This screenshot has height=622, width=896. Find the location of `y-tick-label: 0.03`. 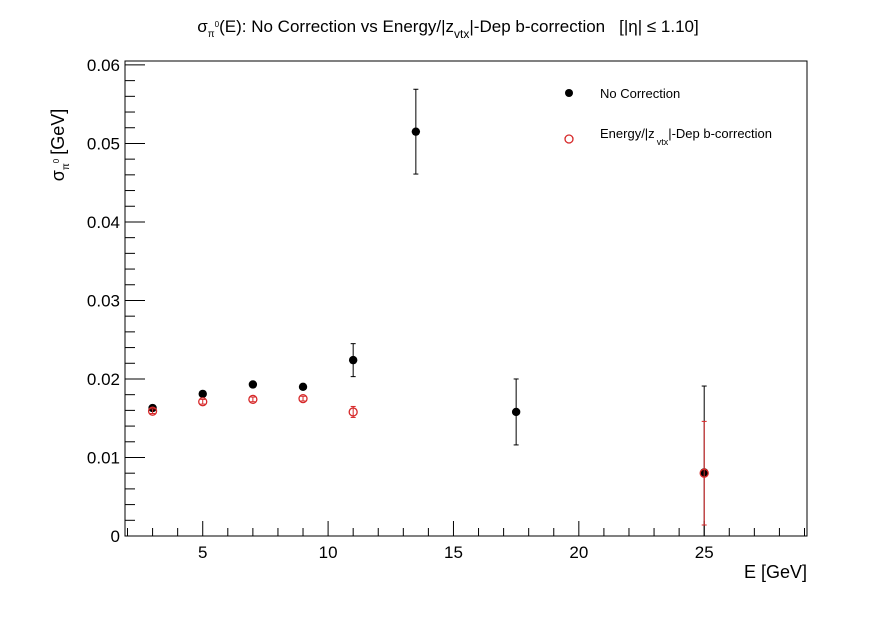

y-tick-label: 0.03 is located at coordinates (103, 300).